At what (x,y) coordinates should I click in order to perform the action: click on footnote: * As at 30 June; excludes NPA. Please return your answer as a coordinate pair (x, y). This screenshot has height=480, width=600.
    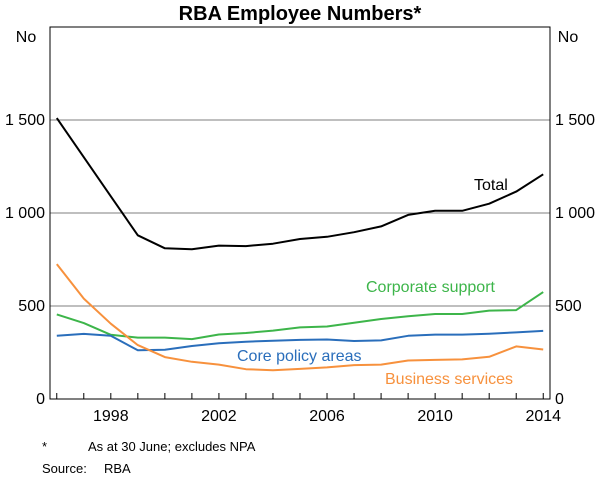
    Looking at the image, I should click on (148, 447).